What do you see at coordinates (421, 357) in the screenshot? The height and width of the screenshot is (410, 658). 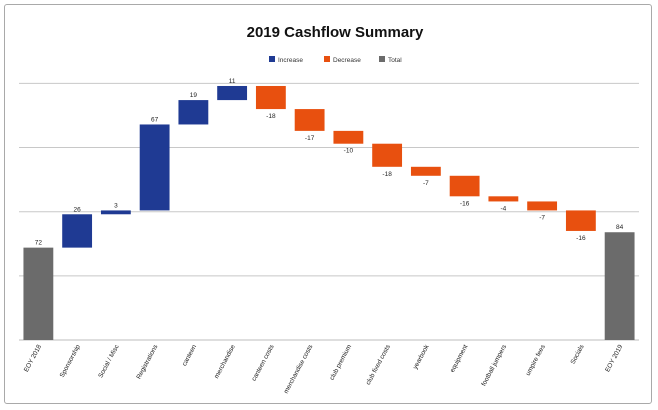 I see `tick-label-yearbook: yearbook` at bounding box center [421, 357].